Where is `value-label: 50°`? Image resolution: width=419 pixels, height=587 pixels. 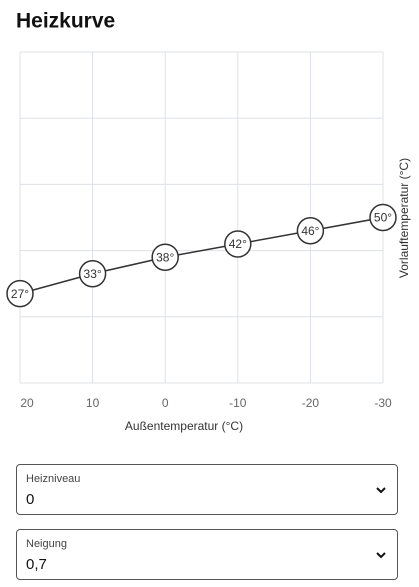
value-label: 50° is located at coordinates (383, 218).